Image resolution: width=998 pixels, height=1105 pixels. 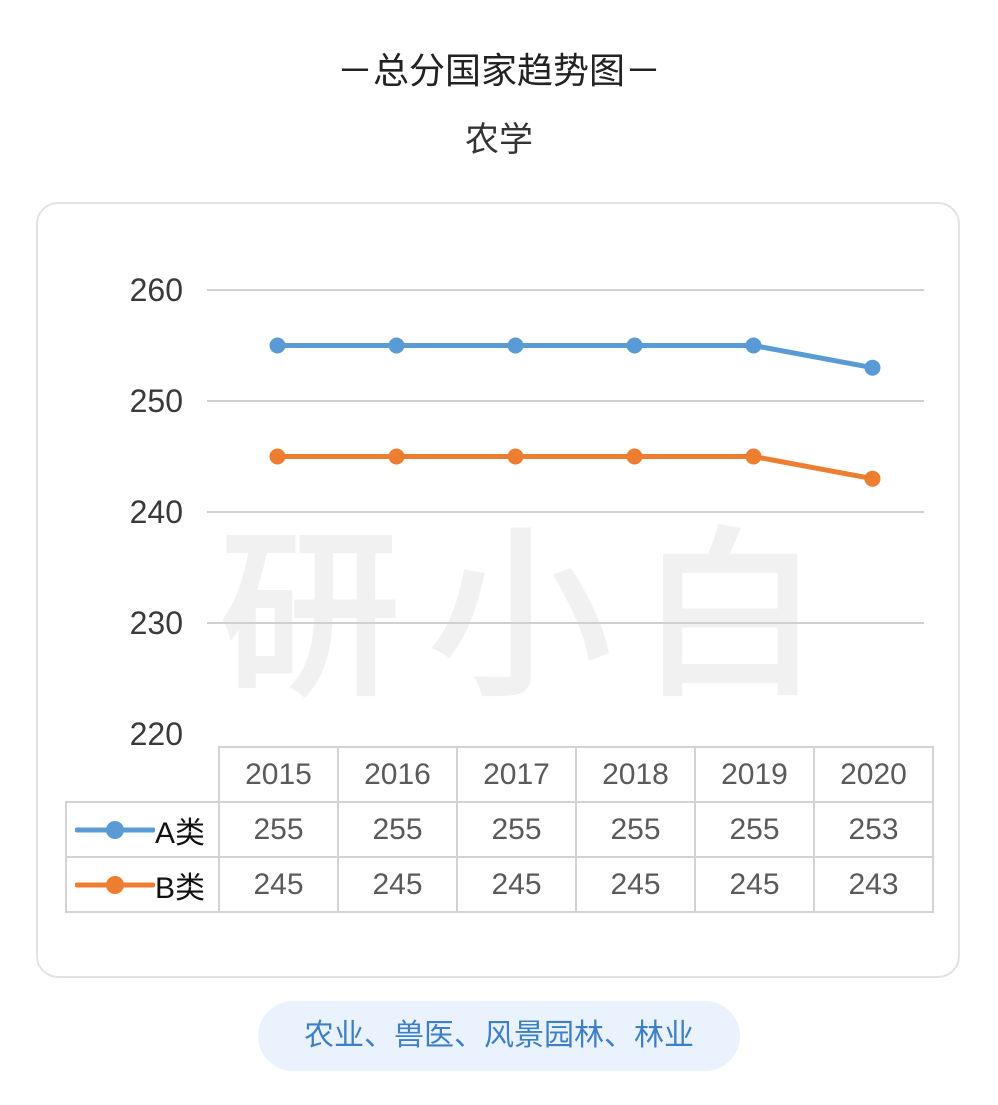 What do you see at coordinates (498, 71) in the screenshot?
I see `chart-title: －总分国家趋势图－` at bounding box center [498, 71].